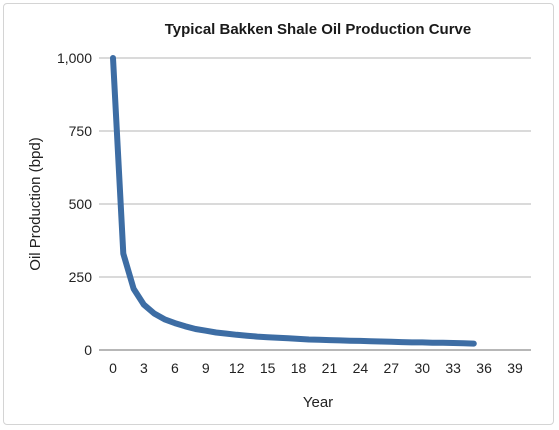 The height and width of the screenshot is (430, 559). What do you see at coordinates (453, 368) in the screenshot?
I see `x-tick-label: 33` at bounding box center [453, 368].